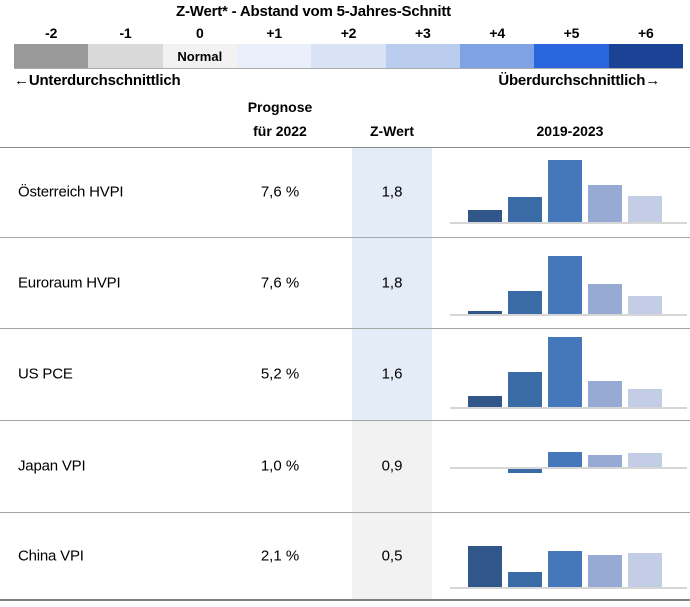  I want to click on zscale-tick-label: -2, so click(51, 33).